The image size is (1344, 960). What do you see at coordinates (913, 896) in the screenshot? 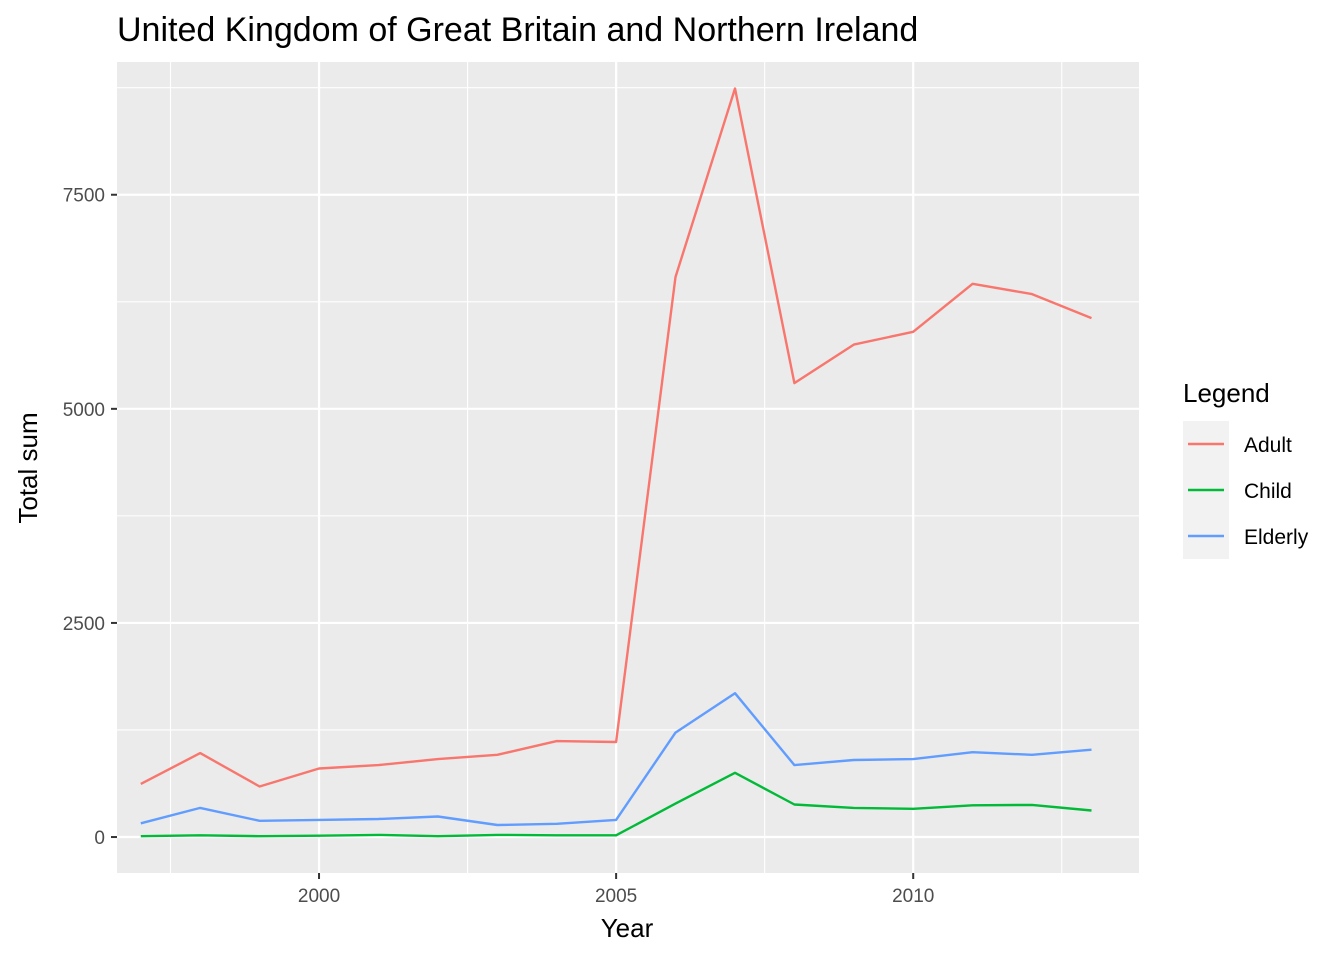
I see `x-tick-label: 2010` at bounding box center [913, 896].